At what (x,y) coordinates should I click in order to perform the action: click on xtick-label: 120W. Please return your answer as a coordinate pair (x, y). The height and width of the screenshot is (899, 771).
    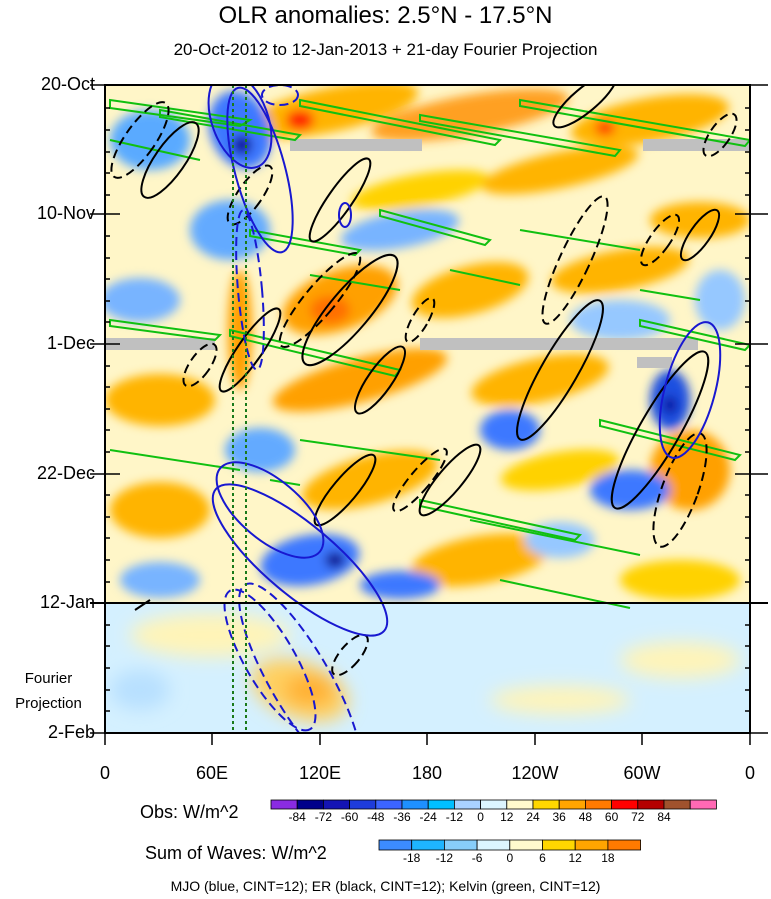
    Looking at the image, I should click on (535, 773).